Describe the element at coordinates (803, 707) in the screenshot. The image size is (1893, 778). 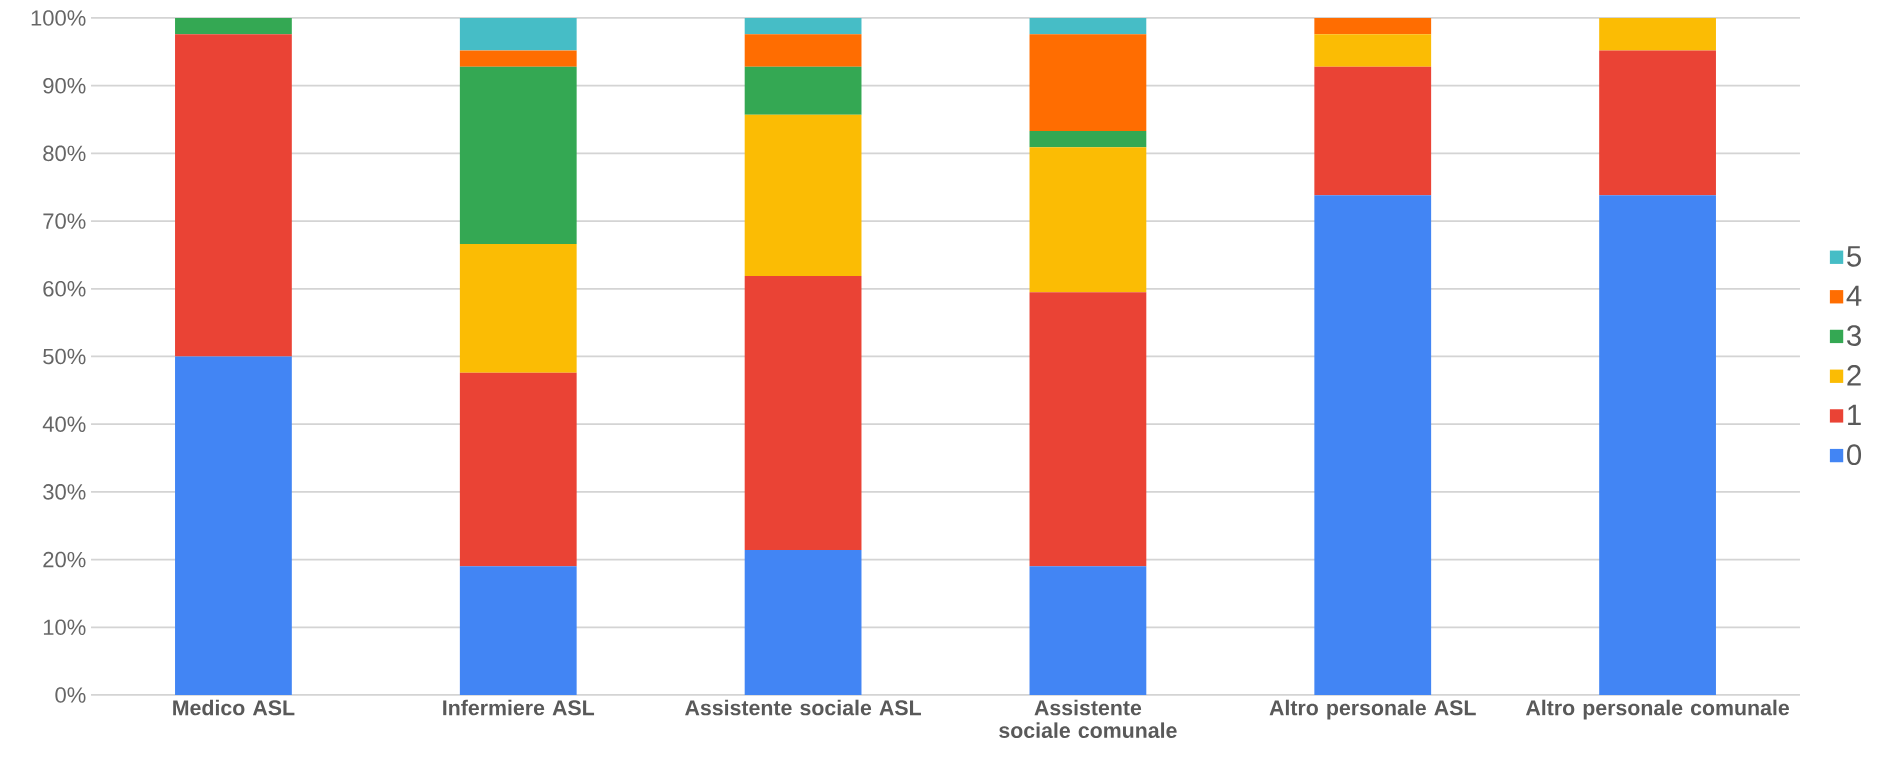
I see `x-tick-label: Assistente sociale ASL` at that location.